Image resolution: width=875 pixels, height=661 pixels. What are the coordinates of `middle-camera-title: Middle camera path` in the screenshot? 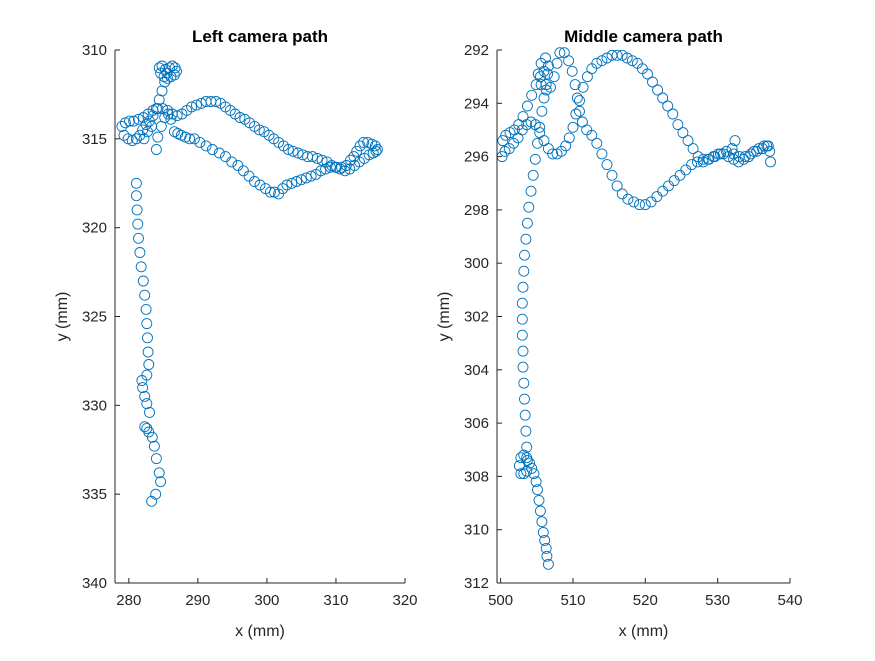 It's located at (643, 36).